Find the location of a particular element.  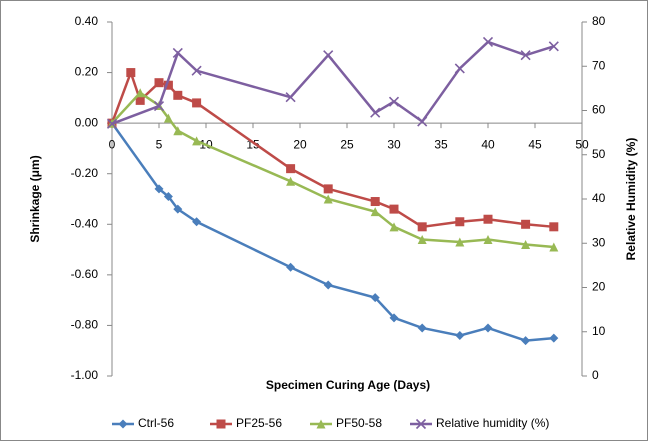

x-axis-title: Specimen Curing Age (Days) is located at coordinates (348, 385).